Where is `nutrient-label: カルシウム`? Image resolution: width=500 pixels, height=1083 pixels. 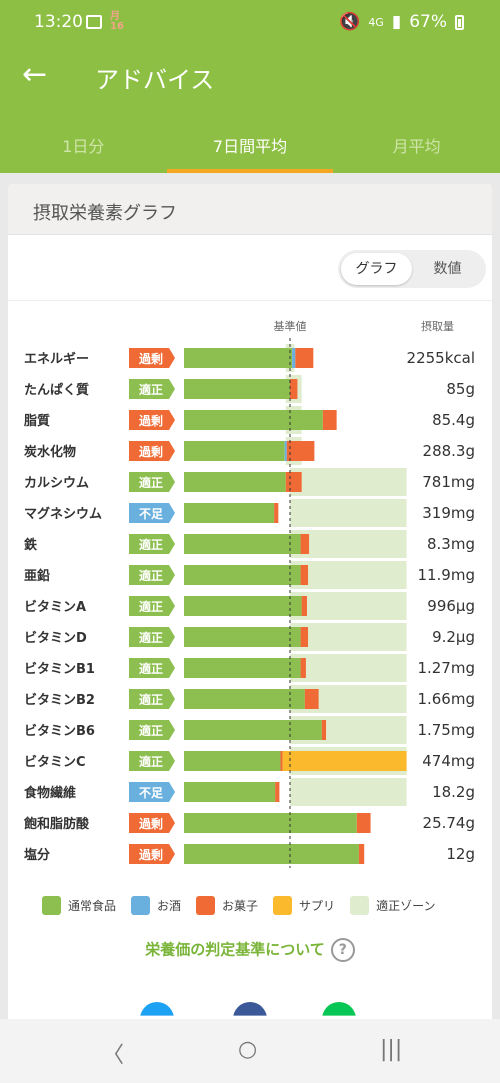
nutrient-label: カルシウム is located at coordinates (56, 483).